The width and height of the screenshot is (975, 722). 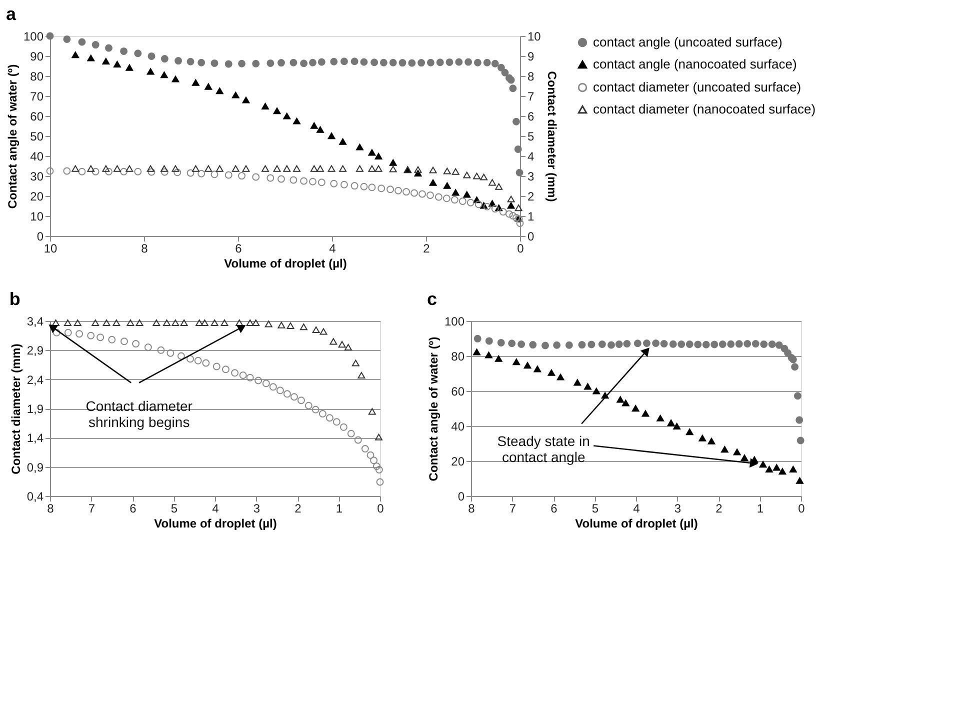 What do you see at coordinates (531, 217) in the screenshot?
I see `y2-tick-label: 1` at bounding box center [531, 217].